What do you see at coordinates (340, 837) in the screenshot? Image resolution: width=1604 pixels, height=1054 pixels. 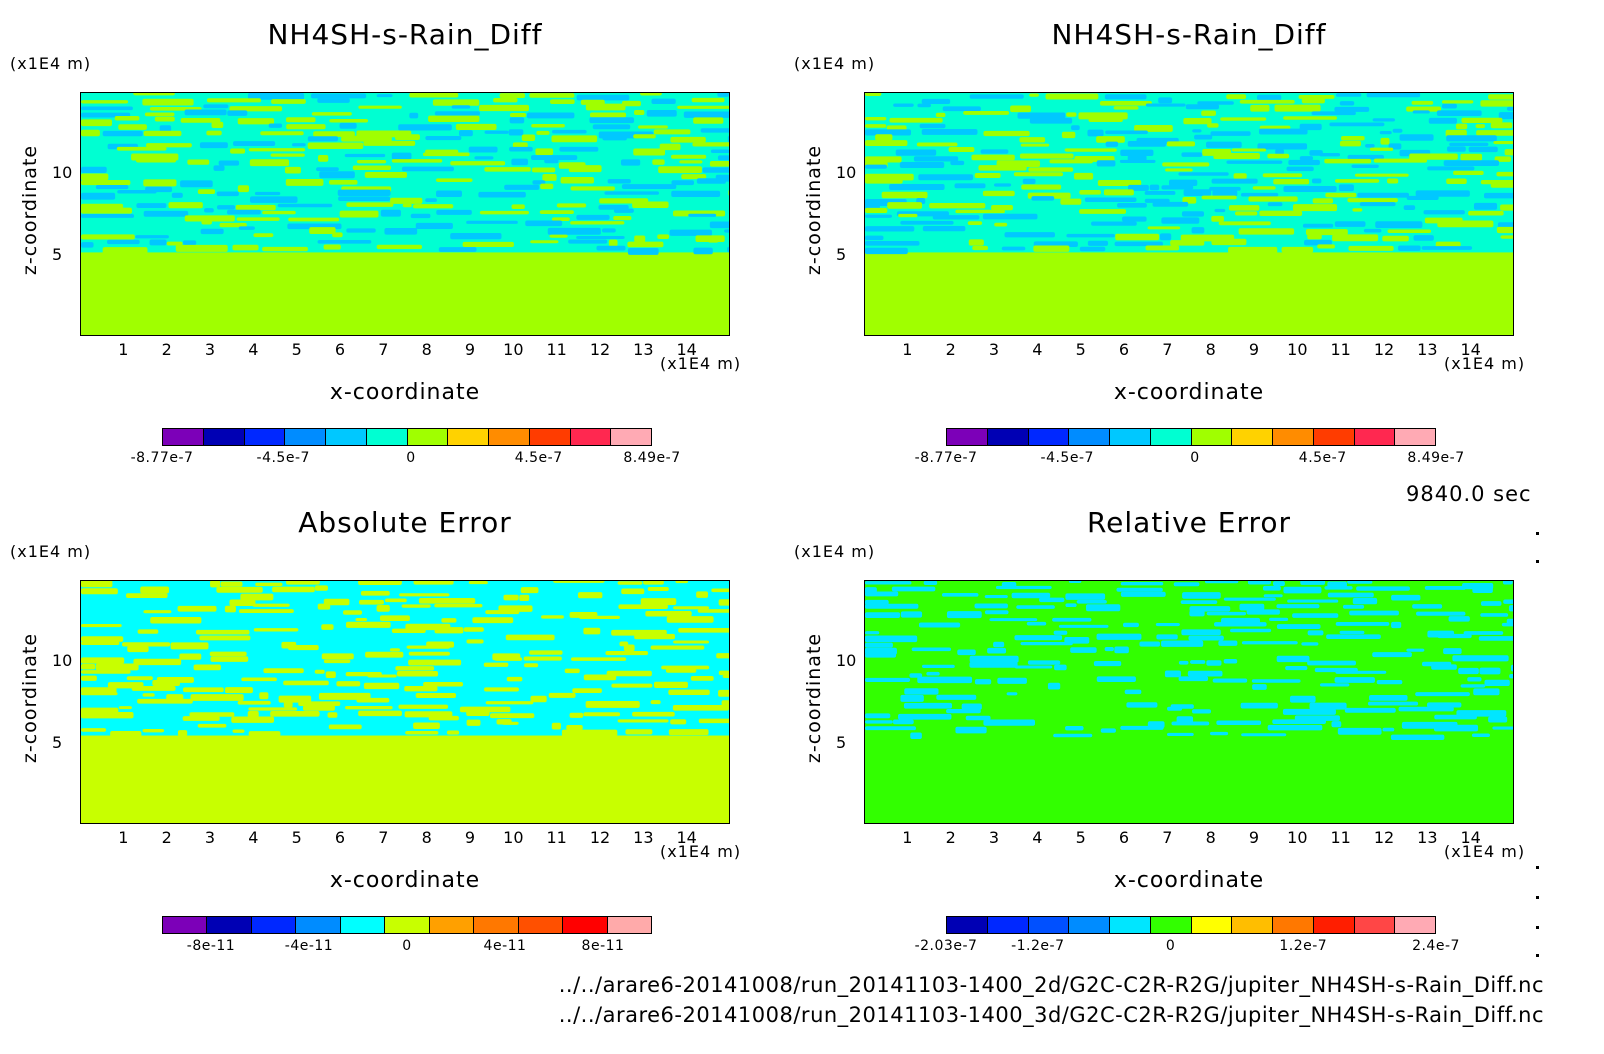 I see `x-tick-label: 6` at bounding box center [340, 837].